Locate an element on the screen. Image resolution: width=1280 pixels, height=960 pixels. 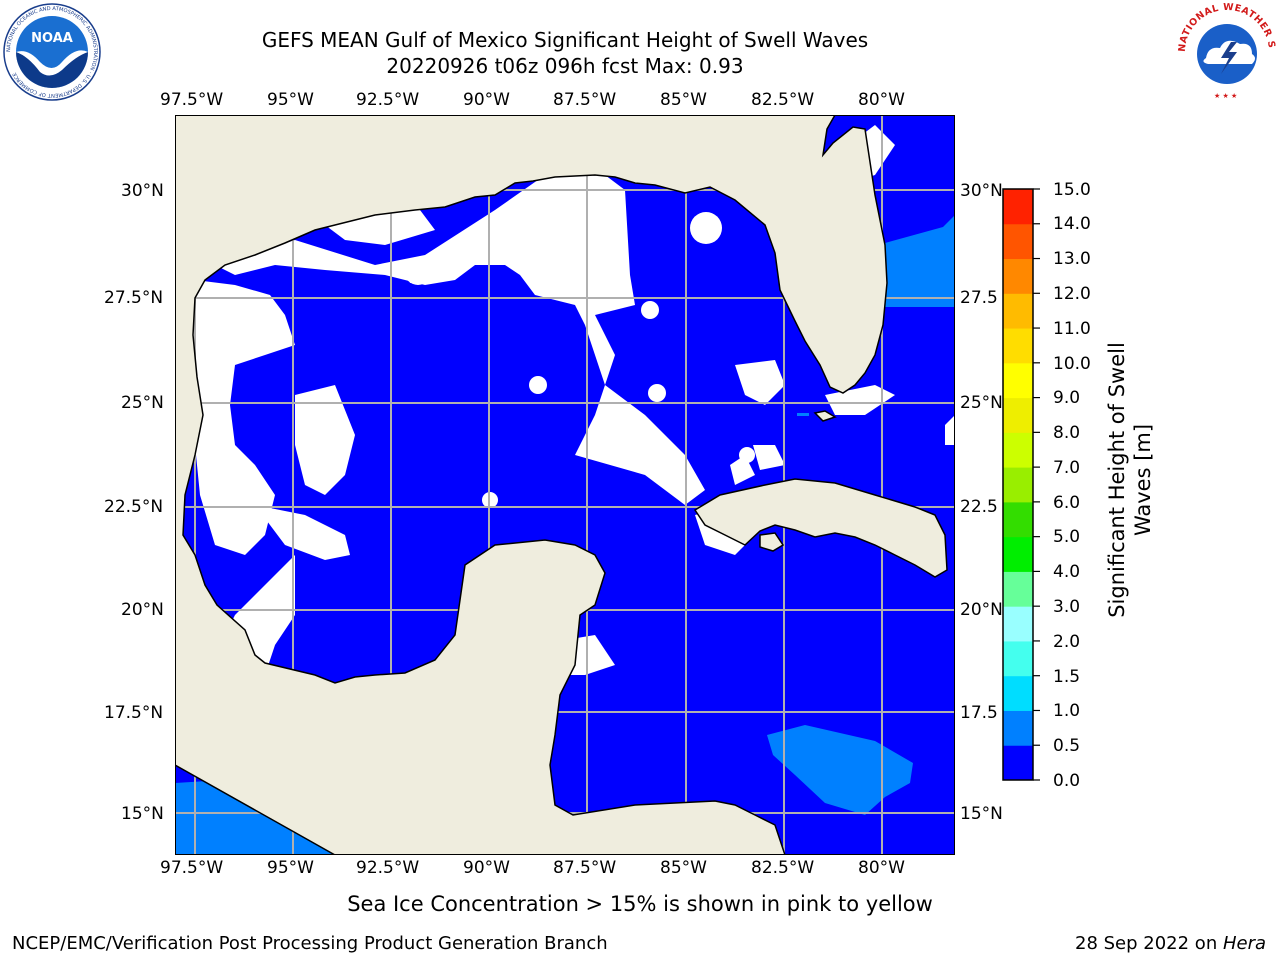
lat-label-right: 30°N is located at coordinates (981, 191).